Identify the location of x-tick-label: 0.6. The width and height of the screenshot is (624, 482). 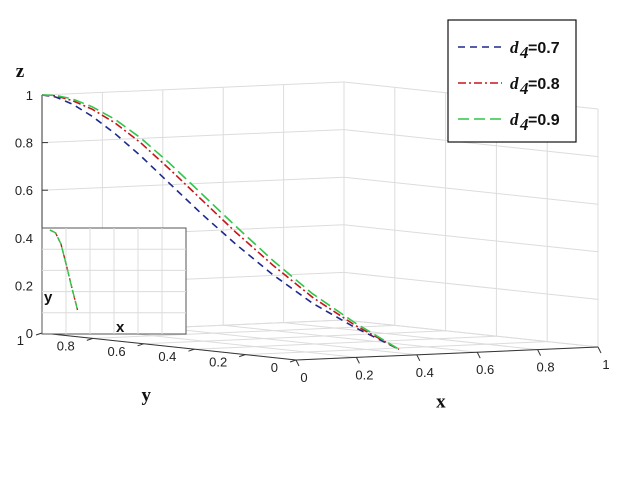
(485, 369).